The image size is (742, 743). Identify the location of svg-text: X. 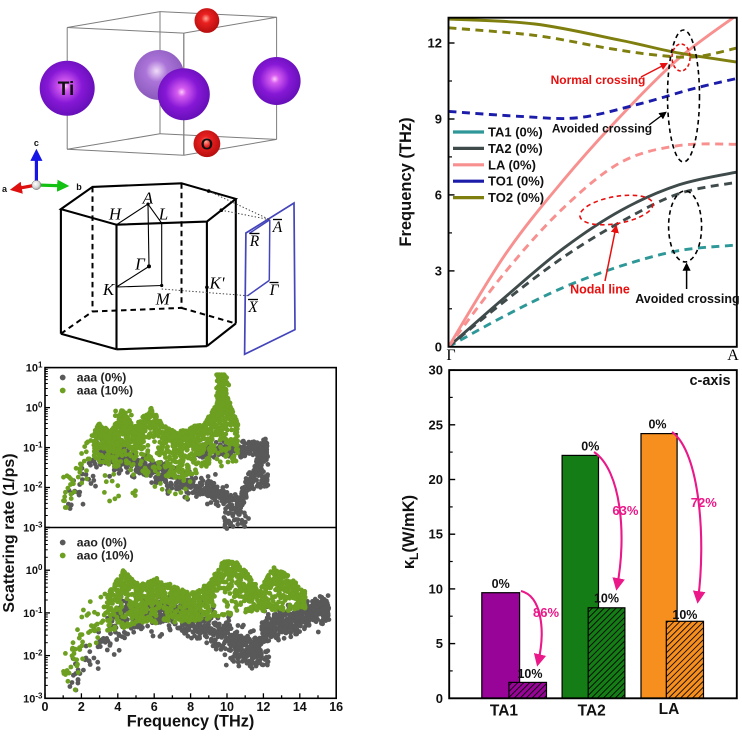
(252, 307).